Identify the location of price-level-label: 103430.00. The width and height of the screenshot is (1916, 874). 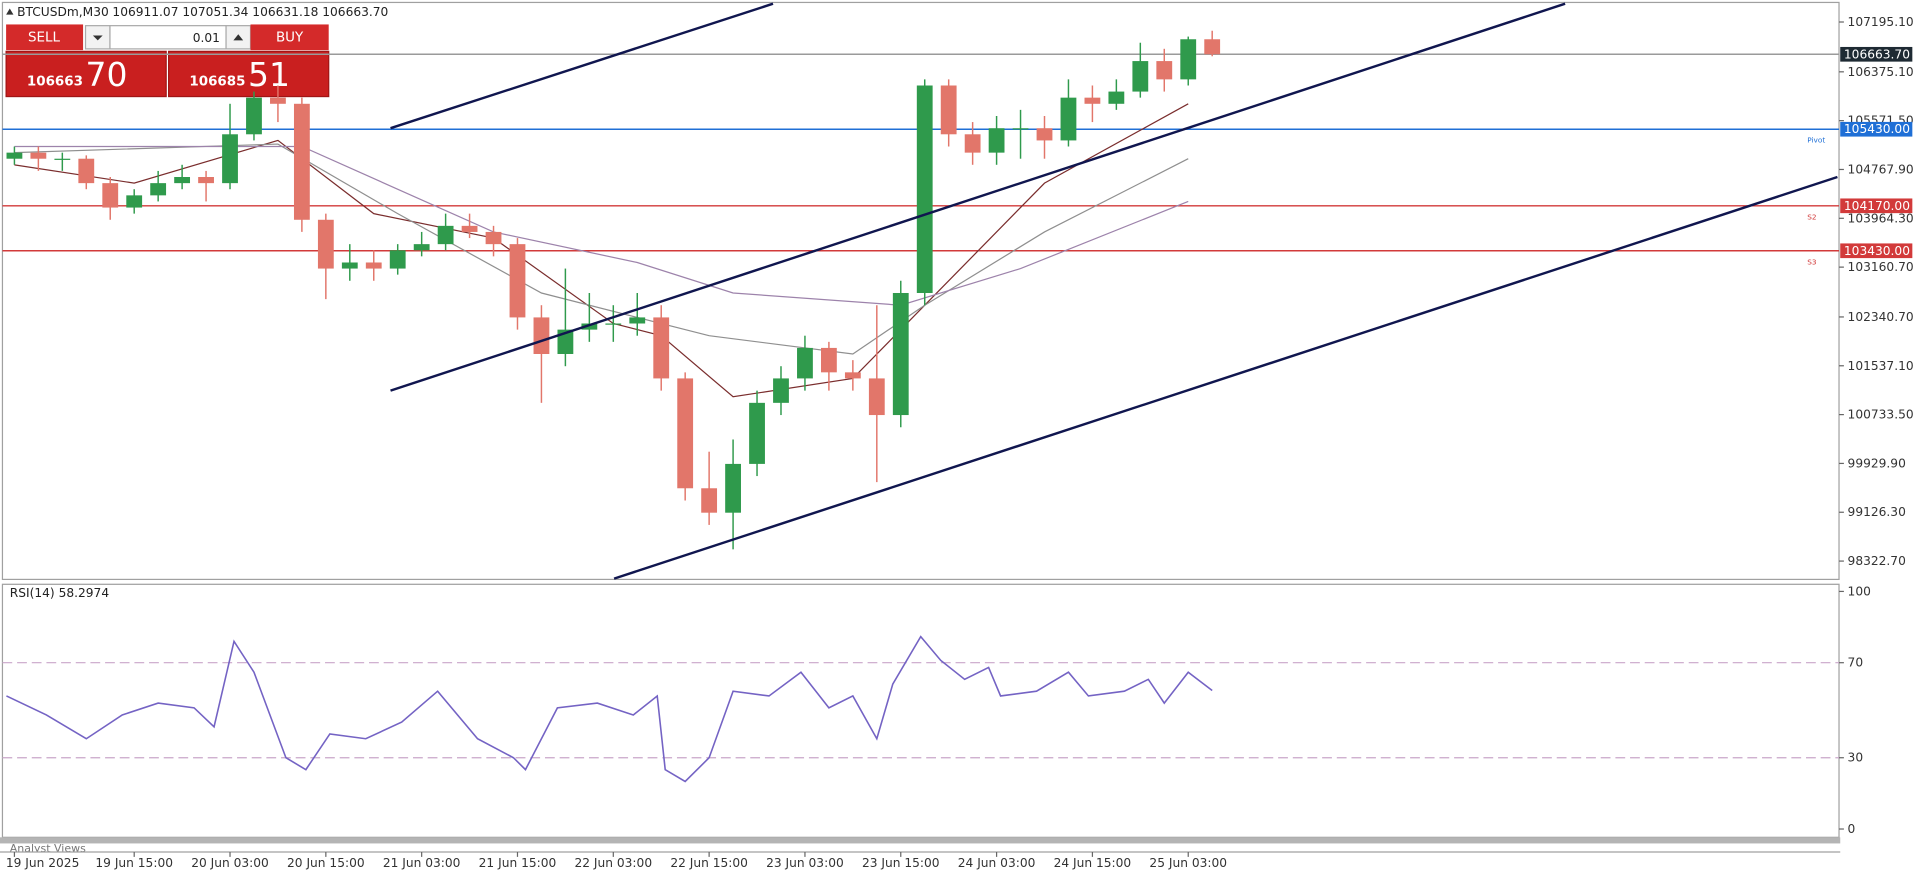
(1877, 251).